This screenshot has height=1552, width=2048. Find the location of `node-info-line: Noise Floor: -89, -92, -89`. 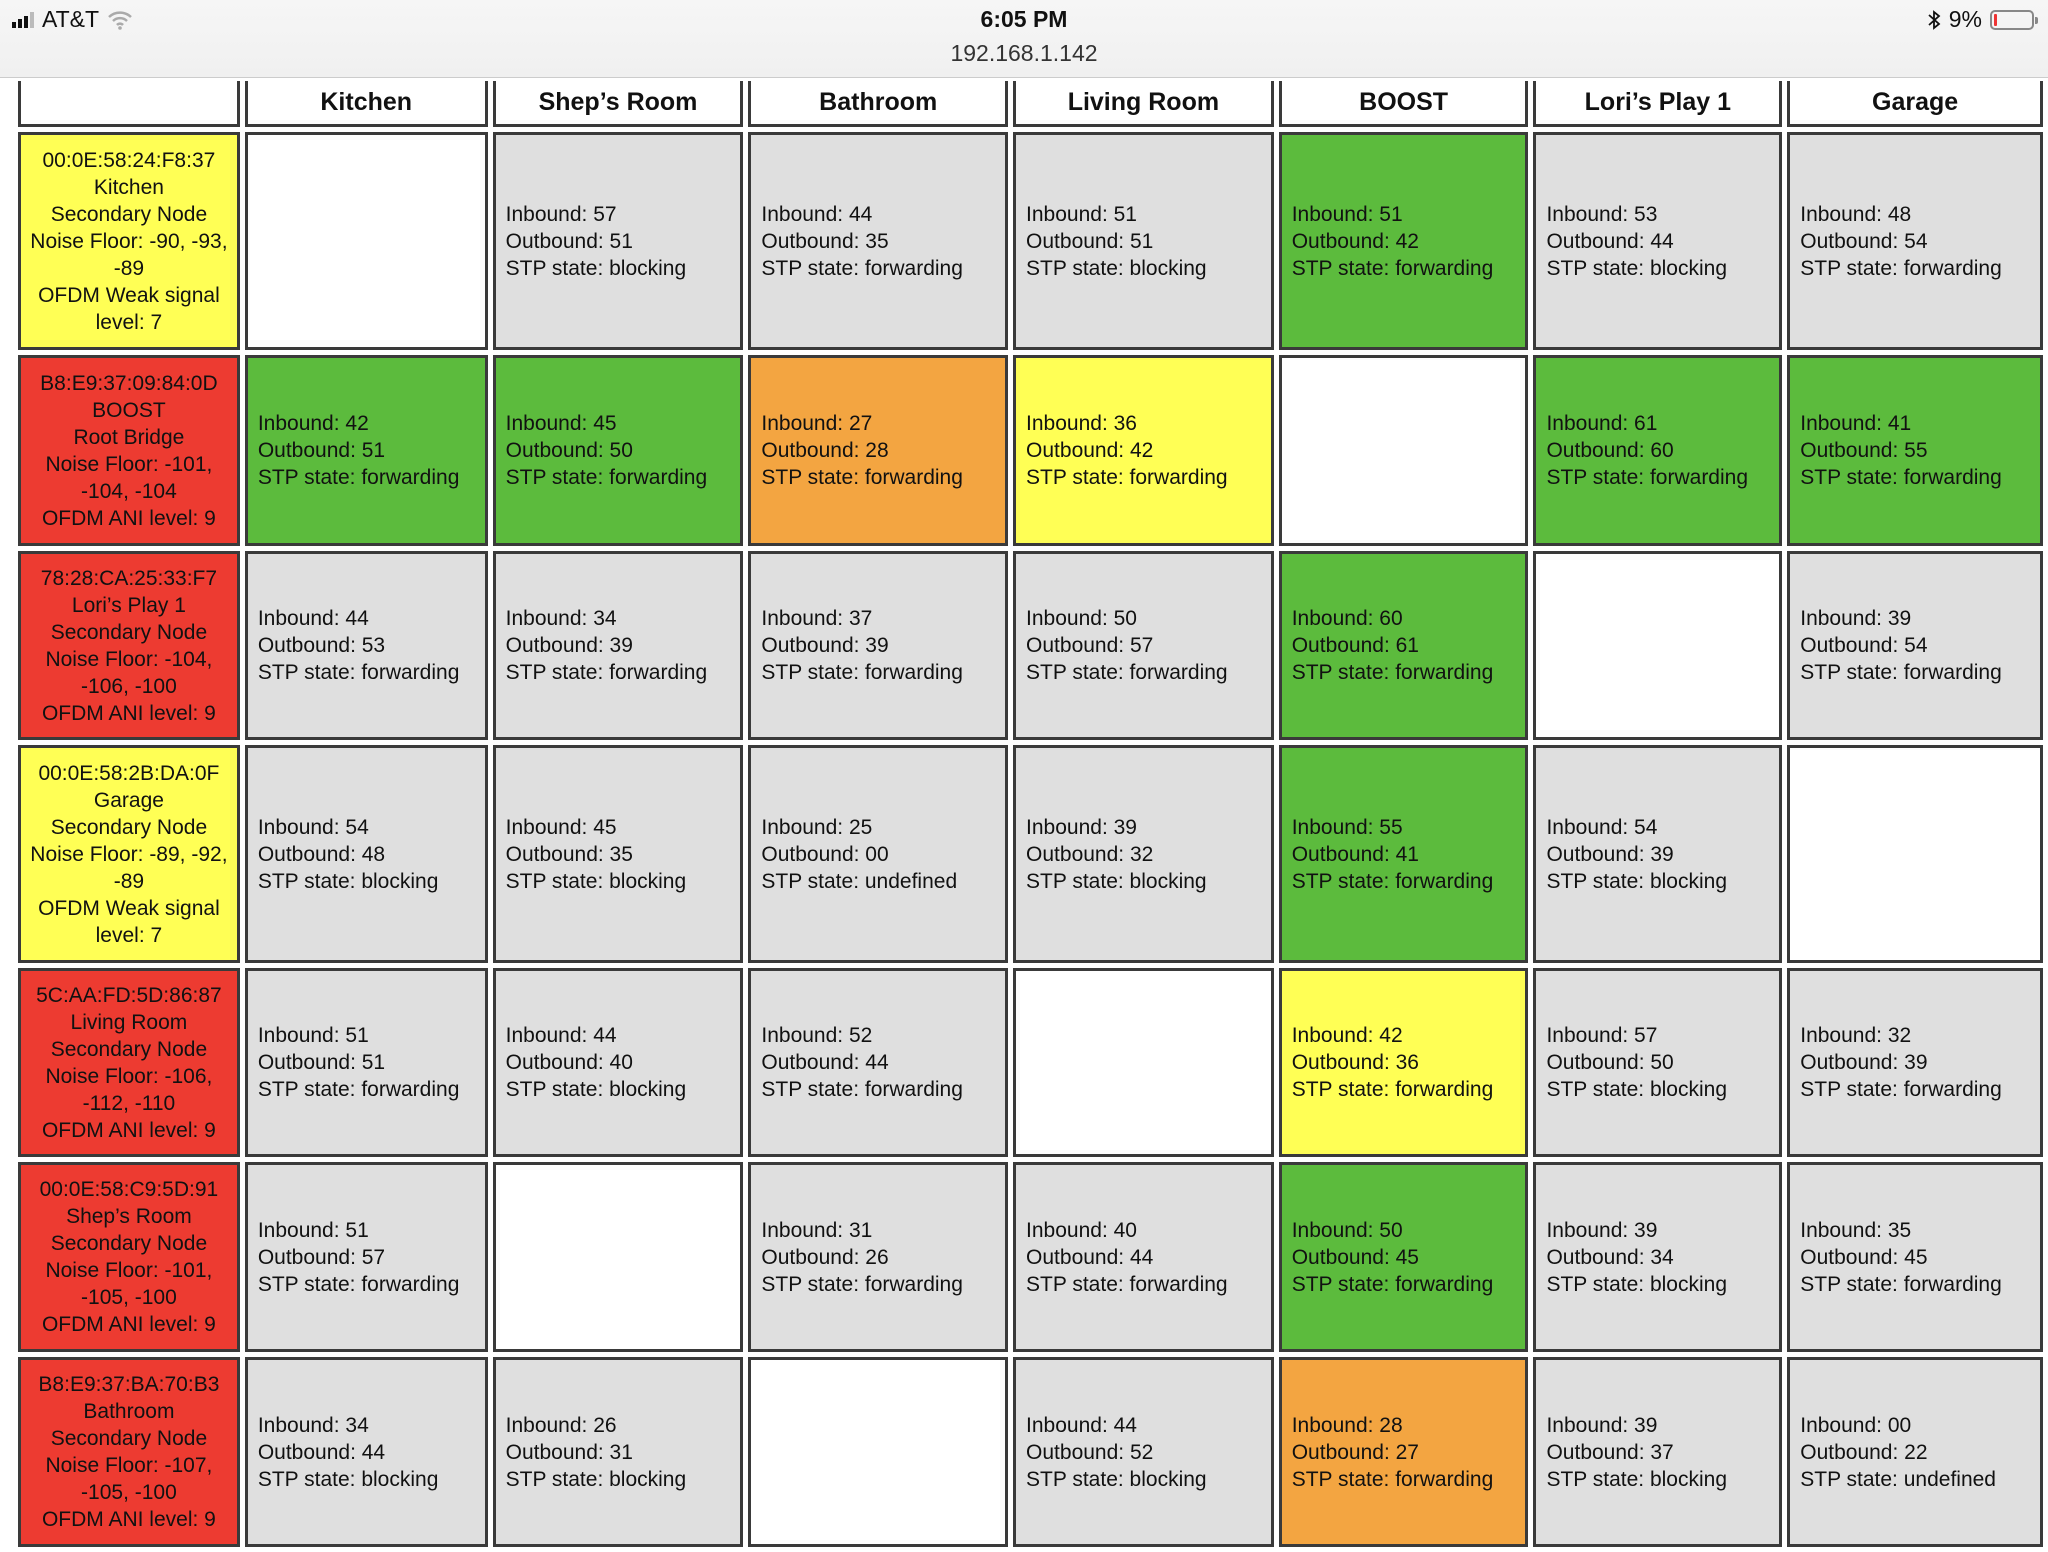

node-info-line: Noise Floor: -89, -92, -89 is located at coordinates (129, 867).